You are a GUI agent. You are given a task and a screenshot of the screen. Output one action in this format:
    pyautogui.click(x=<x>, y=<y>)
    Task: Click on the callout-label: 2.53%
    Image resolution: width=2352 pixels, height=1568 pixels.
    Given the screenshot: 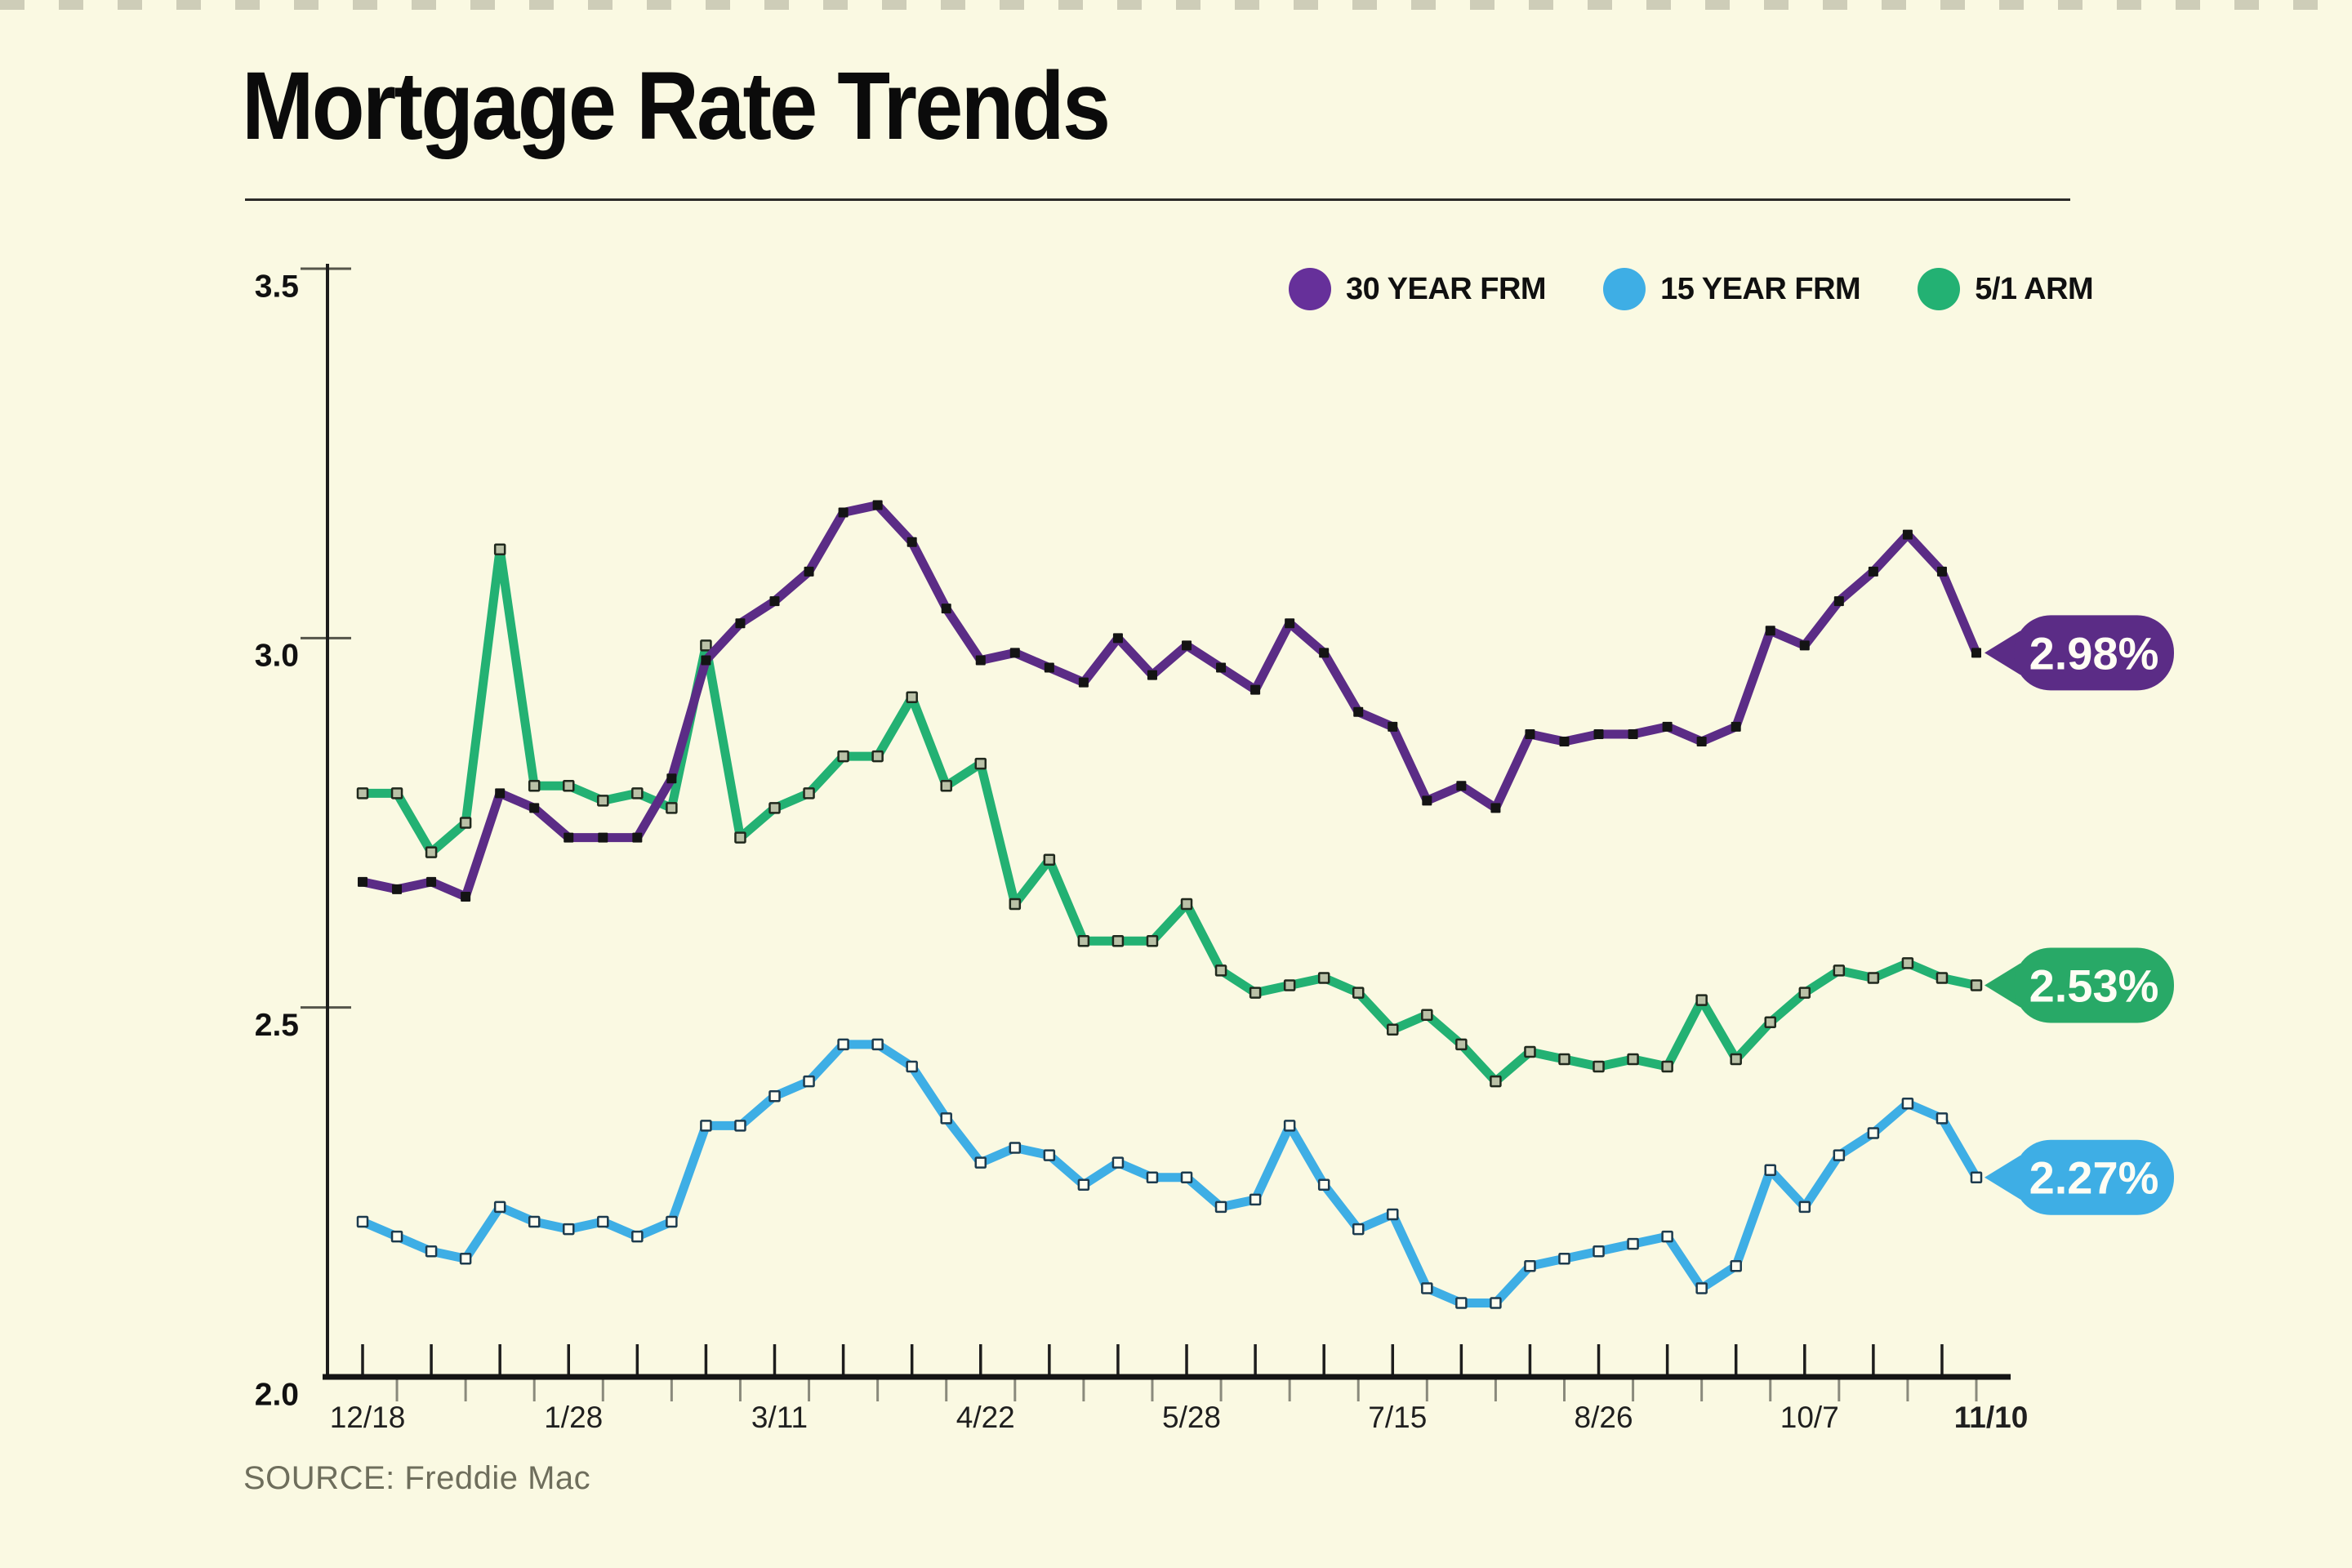 What is the action you would take?
    pyautogui.click(x=2094, y=986)
    